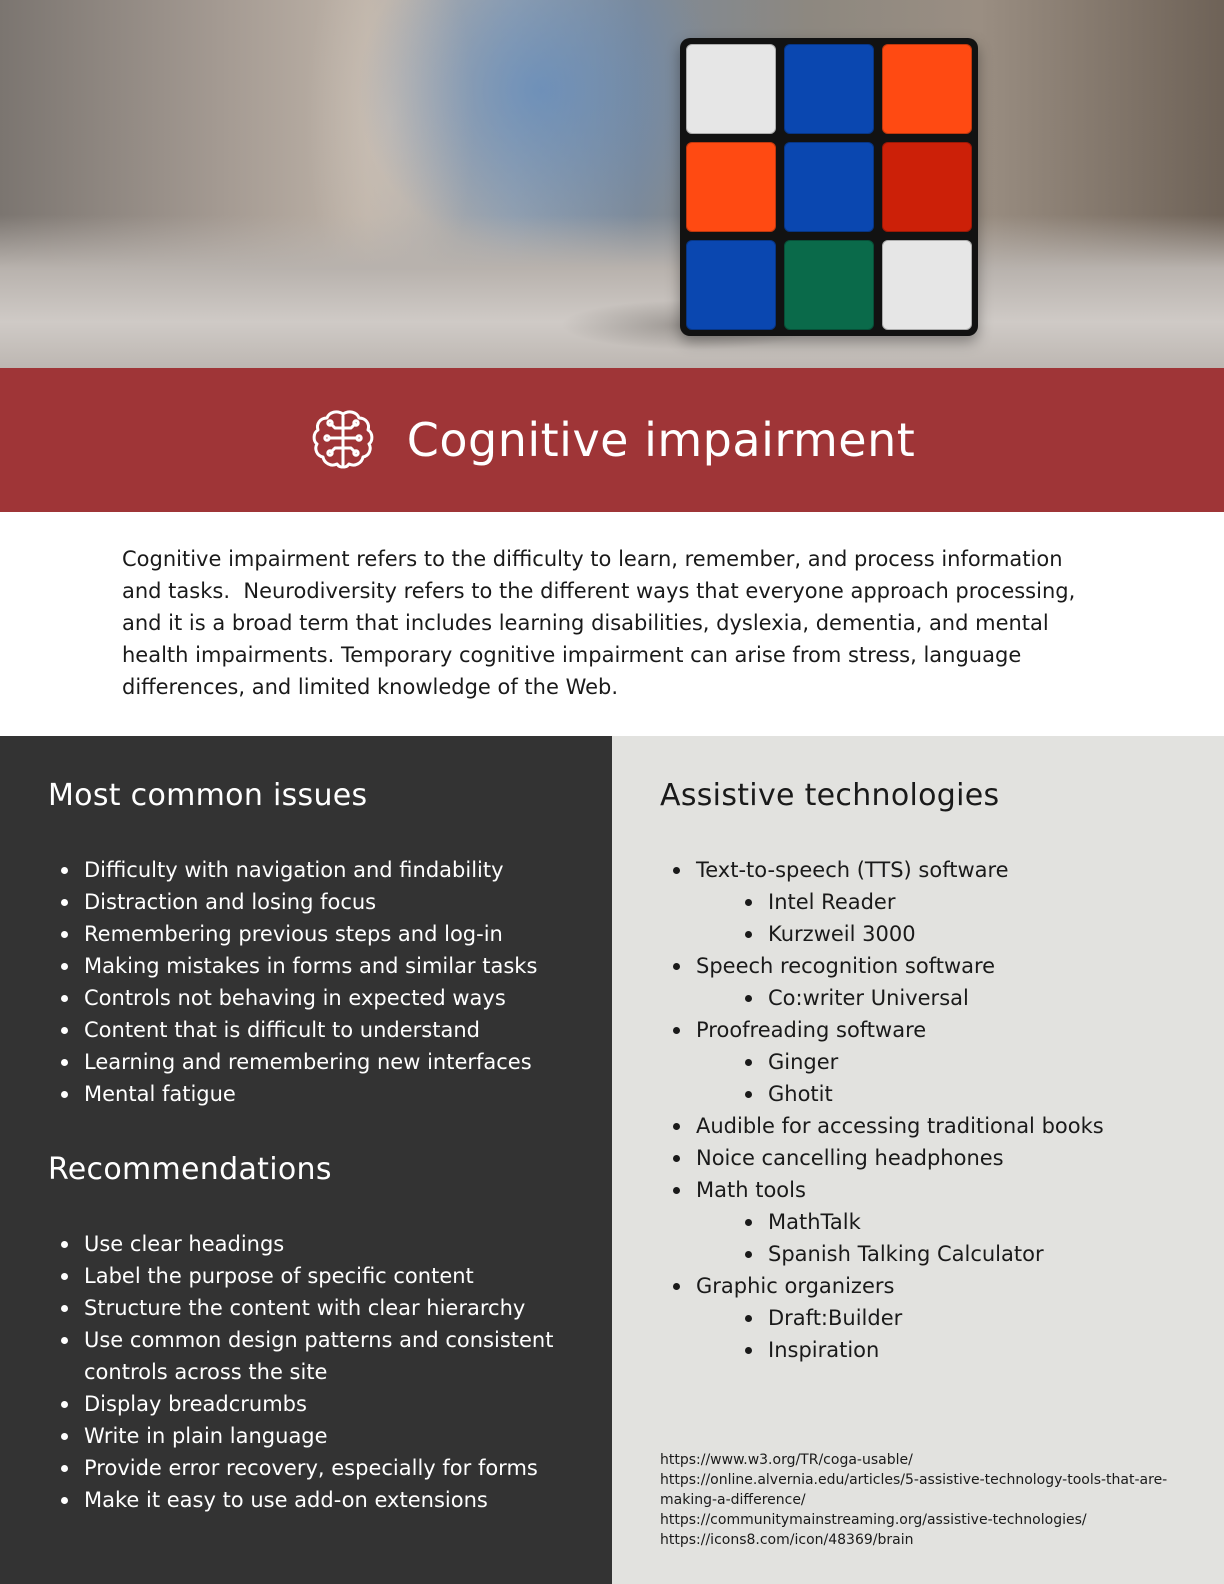 This screenshot has width=1224, height=1584. I want to click on assistive-item: Text-to-speech (TTS) software, so click(930, 870).